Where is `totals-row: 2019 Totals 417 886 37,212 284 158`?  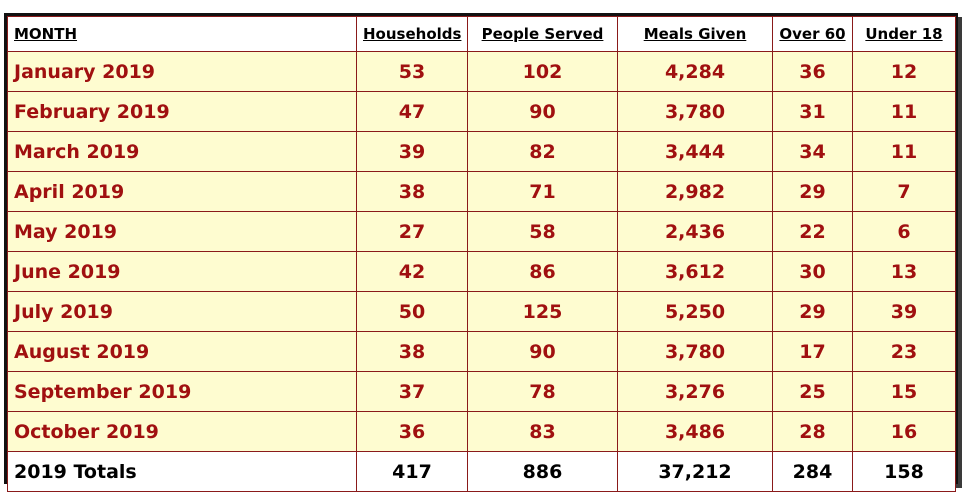
totals-row: 2019 Totals 417 886 37,212 284 158 is located at coordinates (481, 471).